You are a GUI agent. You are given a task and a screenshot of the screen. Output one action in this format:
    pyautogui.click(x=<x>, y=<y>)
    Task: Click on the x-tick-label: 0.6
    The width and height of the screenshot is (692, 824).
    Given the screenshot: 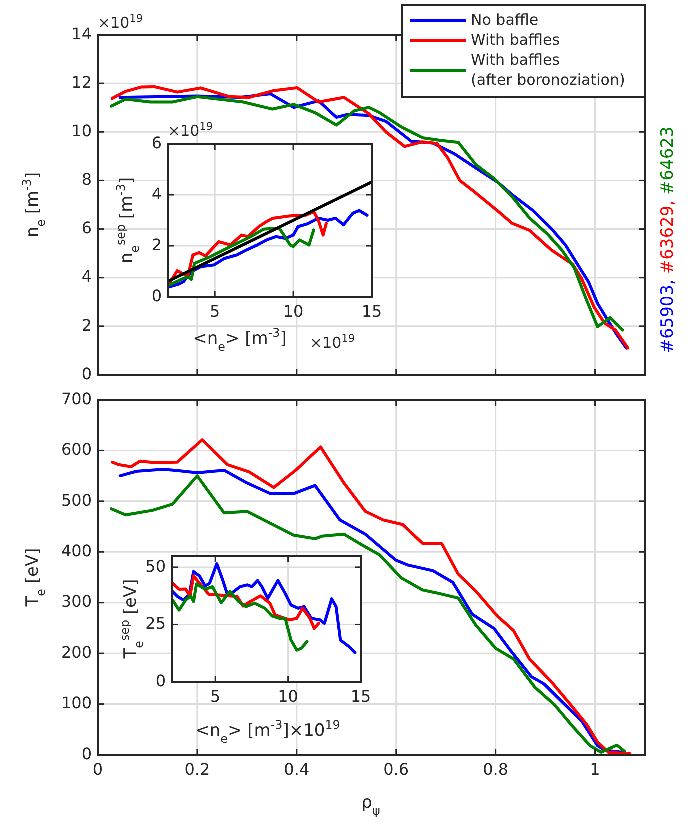 What is the action you would take?
    pyautogui.click(x=397, y=769)
    